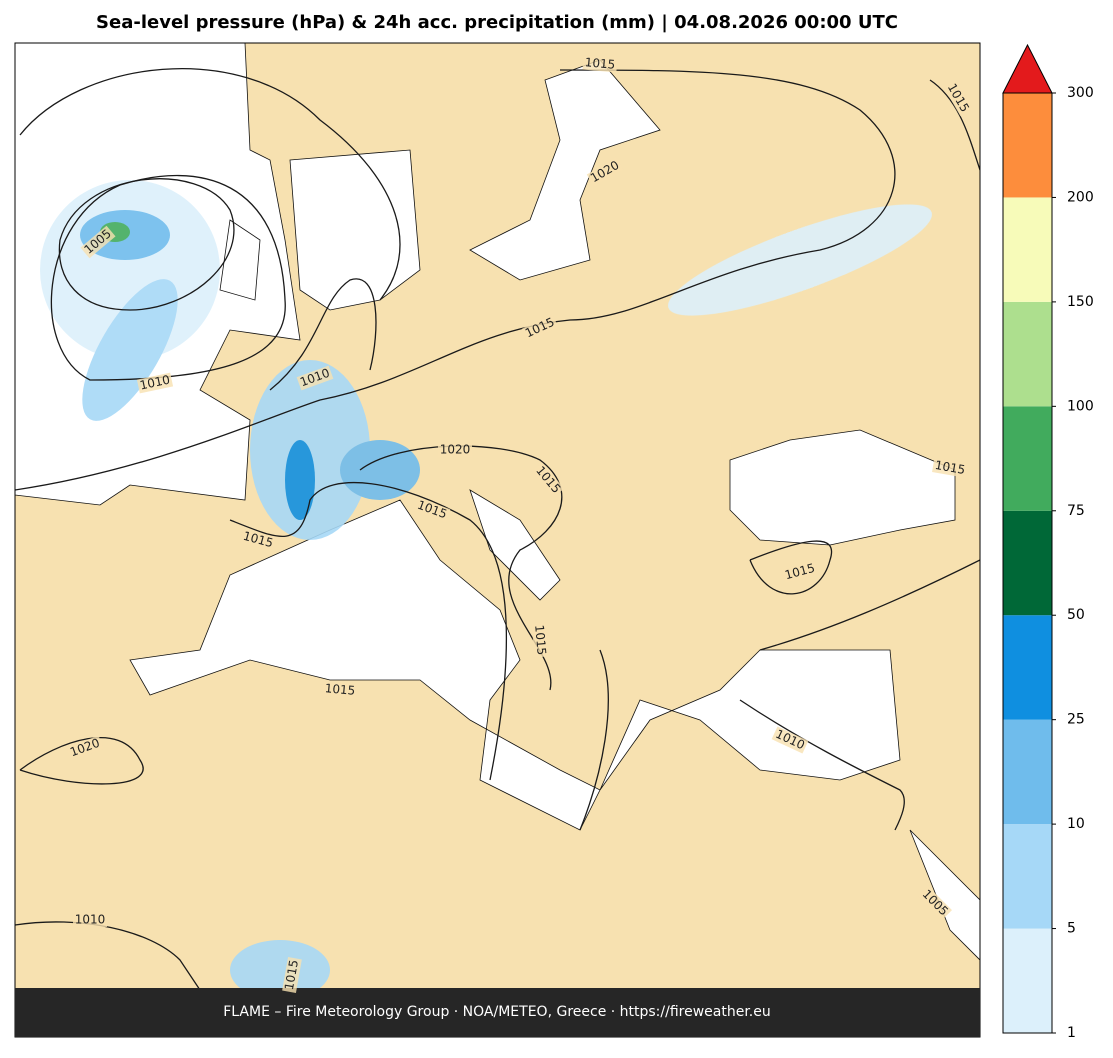 The height and width of the screenshot is (1058, 1113). What do you see at coordinates (1080, 197) in the screenshot?
I see `colorbar-tick-label: 200` at bounding box center [1080, 197].